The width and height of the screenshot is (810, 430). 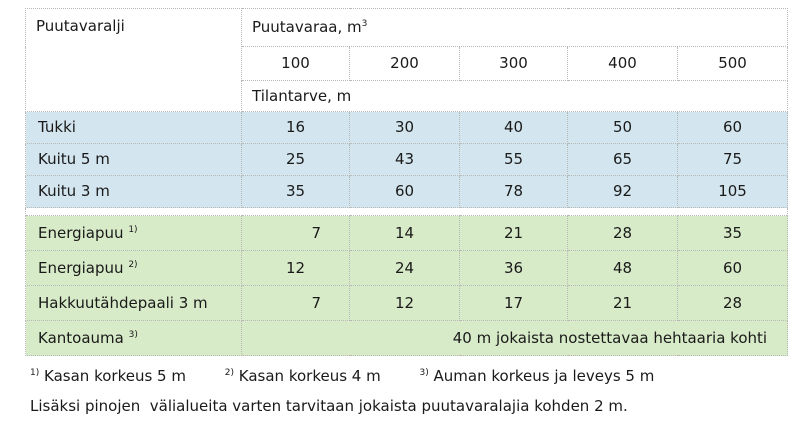 I want to click on table-cell: 17, so click(x=513, y=303).